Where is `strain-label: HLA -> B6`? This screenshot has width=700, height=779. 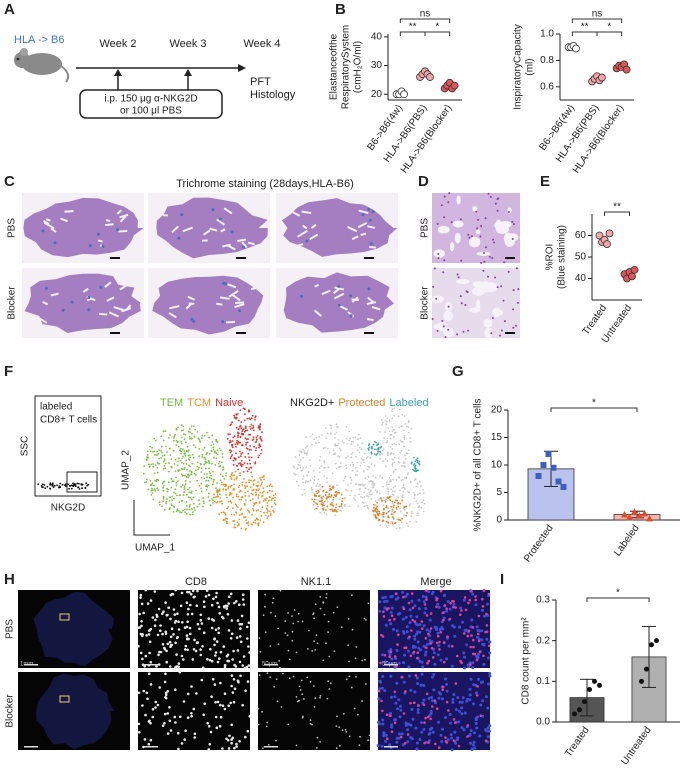
strain-label: HLA -> B6 is located at coordinates (39, 40).